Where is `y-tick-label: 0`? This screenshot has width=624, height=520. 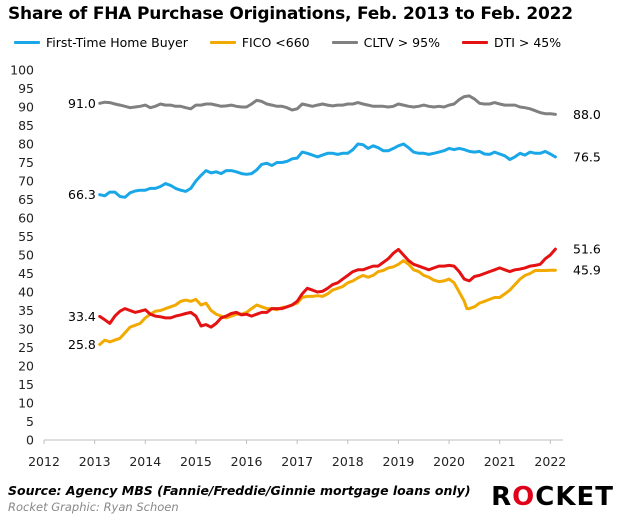 y-tick-label: 0 is located at coordinates (30, 440).